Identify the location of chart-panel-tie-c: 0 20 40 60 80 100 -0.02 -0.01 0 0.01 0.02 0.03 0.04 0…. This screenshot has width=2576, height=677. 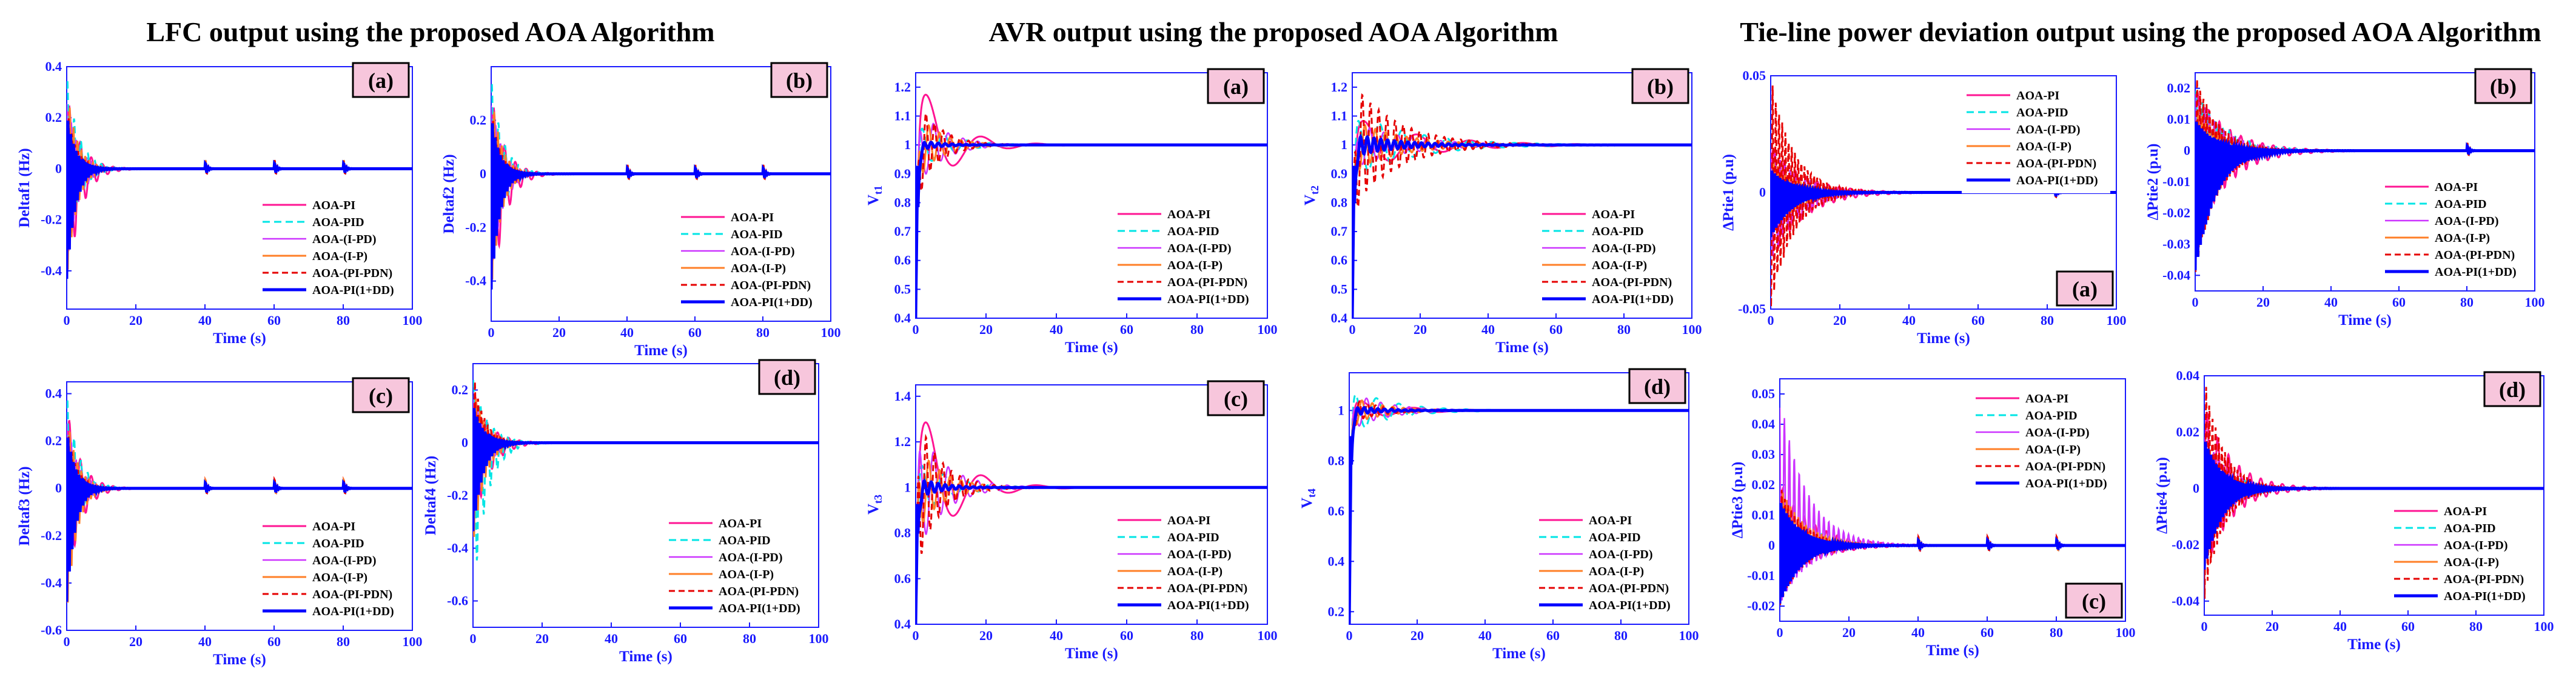
(1932, 518).